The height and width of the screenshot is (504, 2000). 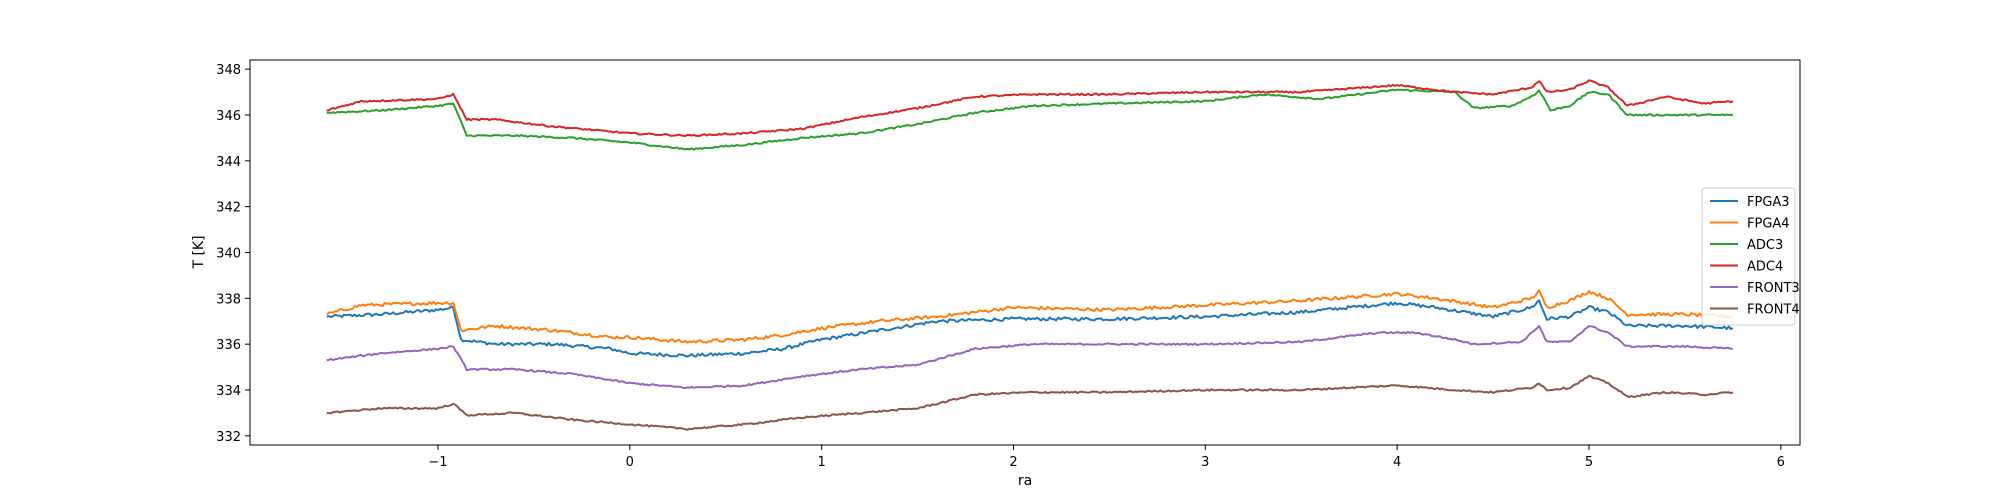 What do you see at coordinates (1013, 462) in the screenshot?
I see `x-tick-label: 2` at bounding box center [1013, 462].